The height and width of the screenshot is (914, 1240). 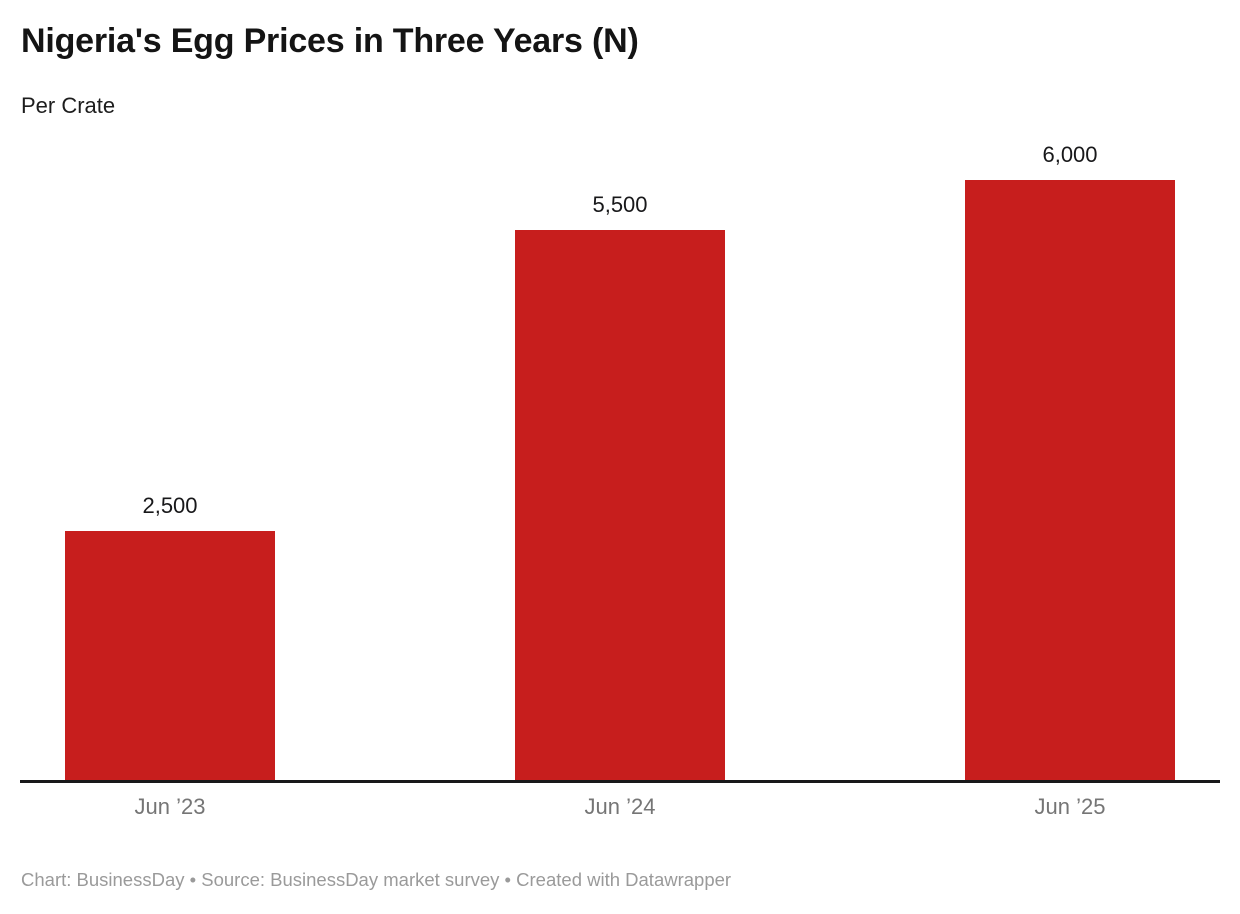 What do you see at coordinates (330, 41) in the screenshot?
I see `chart-title: Nigeria's Egg Prices in Three Years (N)` at bounding box center [330, 41].